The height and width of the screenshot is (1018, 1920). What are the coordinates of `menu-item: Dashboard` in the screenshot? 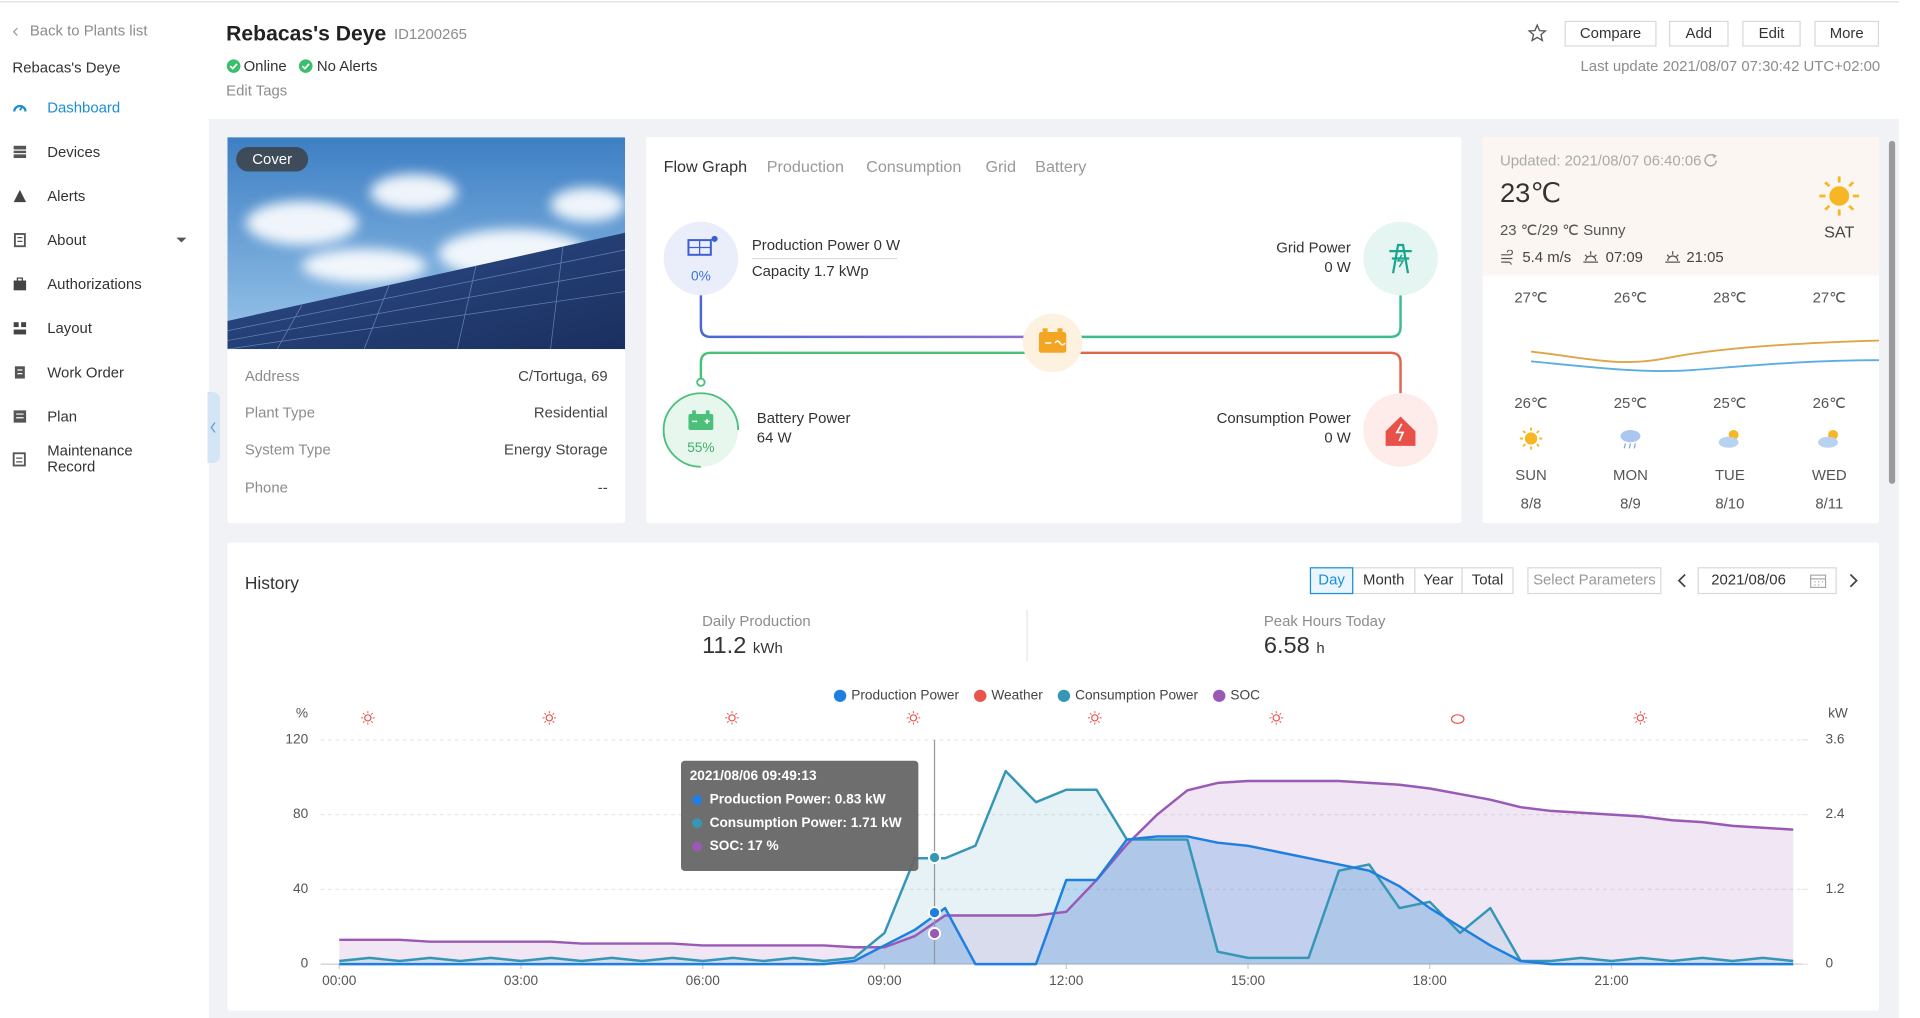 It's located at (84, 108).